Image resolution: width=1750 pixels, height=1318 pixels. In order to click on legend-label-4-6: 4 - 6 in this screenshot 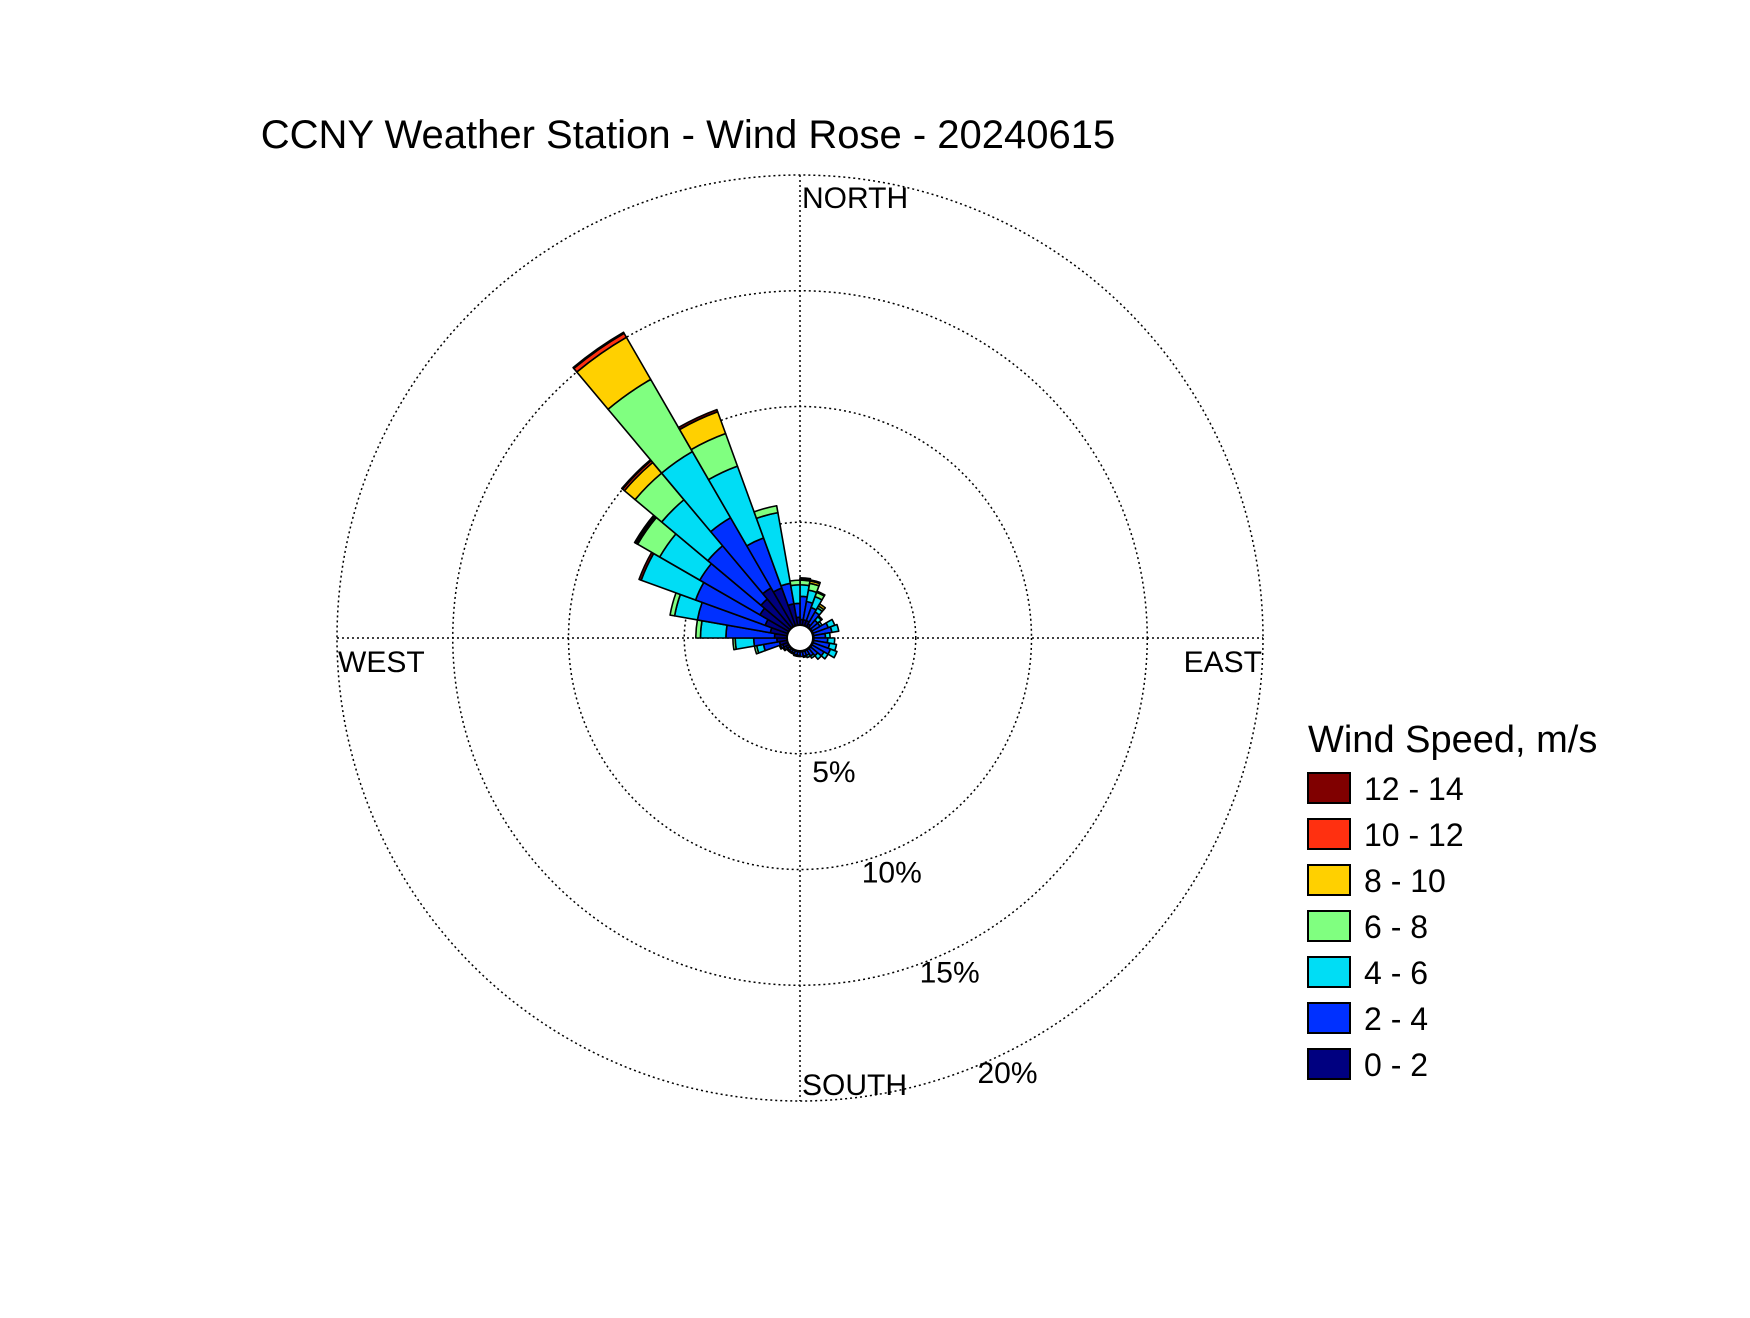, I will do `click(1396, 973)`.